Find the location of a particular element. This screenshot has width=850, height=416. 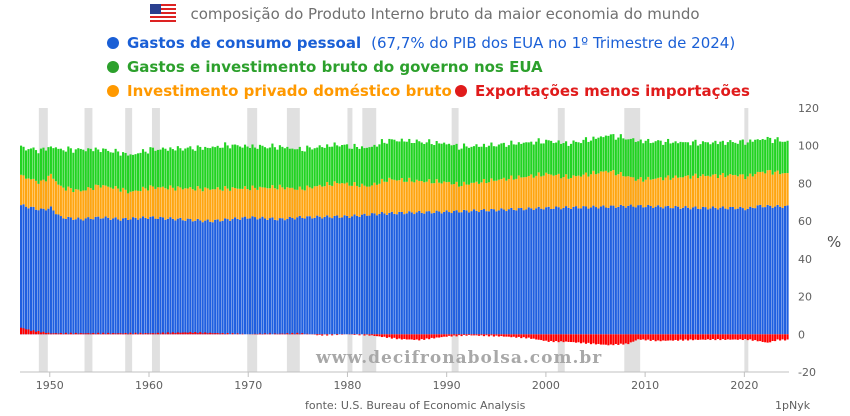

bar-1978.50-government is located at coordinates (334, 162).